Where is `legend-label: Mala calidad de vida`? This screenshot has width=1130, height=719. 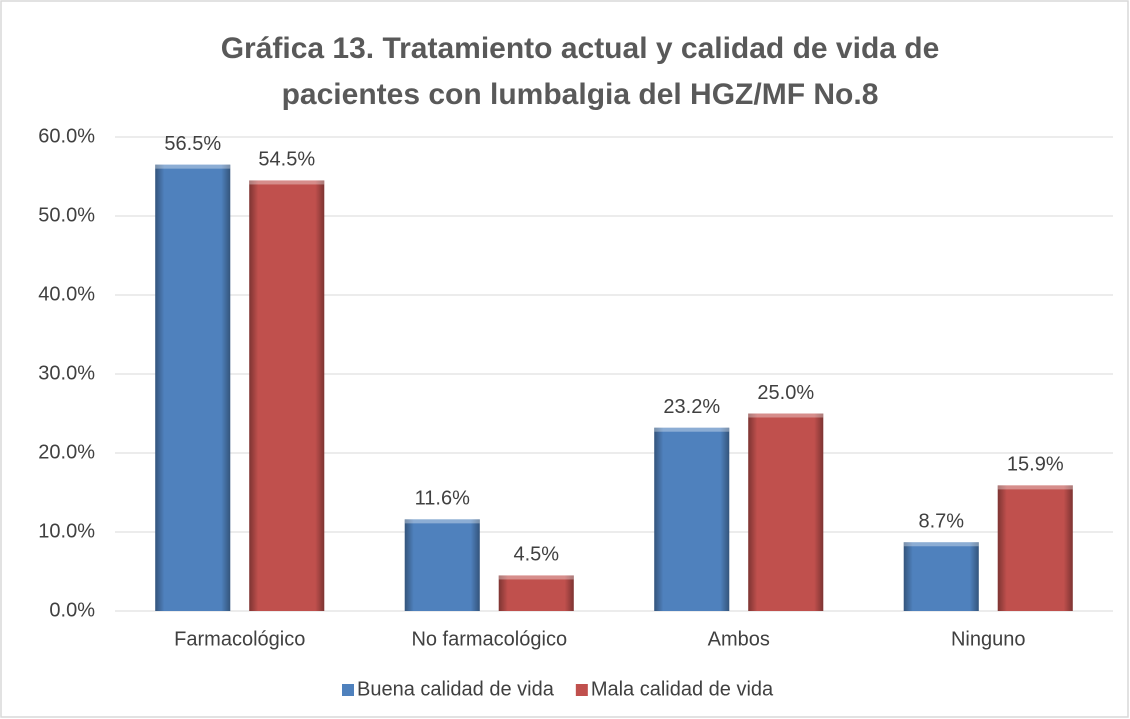 legend-label: Mala calidad de vida is located at coordinates (682, 689).